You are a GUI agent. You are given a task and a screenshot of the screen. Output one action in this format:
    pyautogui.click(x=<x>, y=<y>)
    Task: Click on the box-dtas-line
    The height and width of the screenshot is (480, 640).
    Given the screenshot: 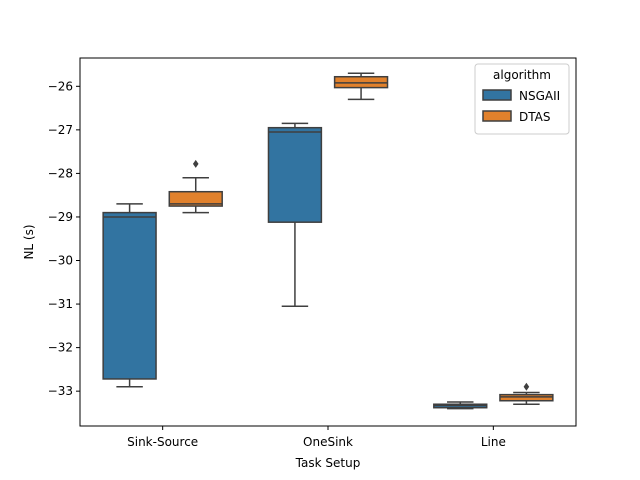 What is the action you would take?
    pyautogui.click(x=526, y=393)
    